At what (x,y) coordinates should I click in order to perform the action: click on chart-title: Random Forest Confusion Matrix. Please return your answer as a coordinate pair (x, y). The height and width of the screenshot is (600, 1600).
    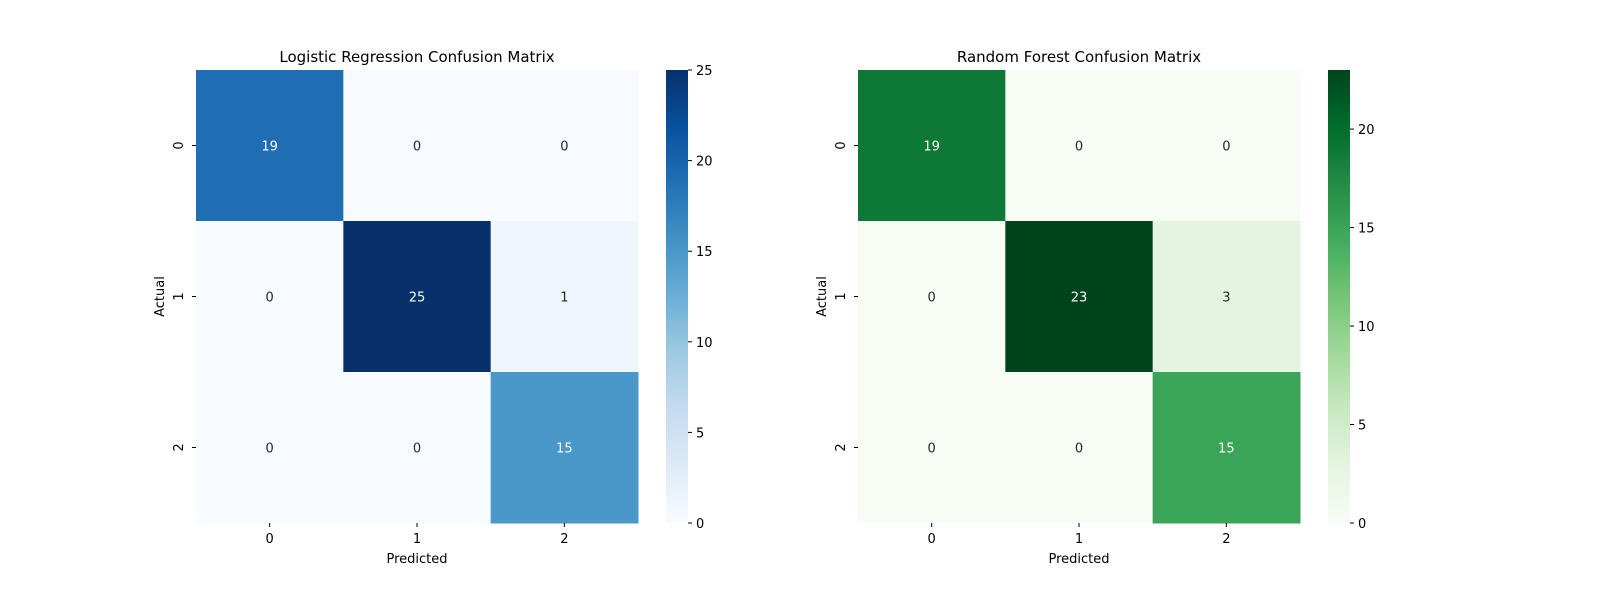
    Looking at the image, I should click on (1079, 57).